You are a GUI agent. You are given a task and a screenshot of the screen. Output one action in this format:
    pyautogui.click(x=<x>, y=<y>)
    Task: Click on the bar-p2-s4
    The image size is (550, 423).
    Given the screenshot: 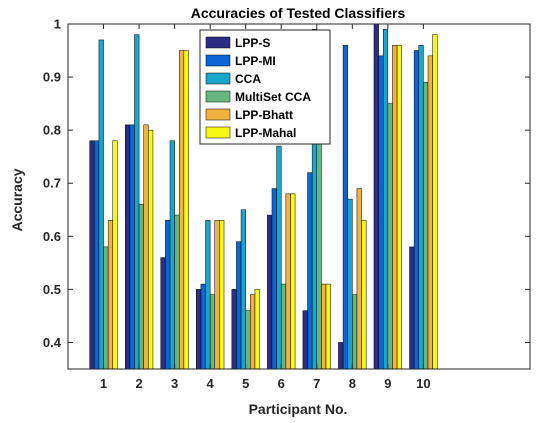 What is the action you would take?
    pyautogui.click(x=141, y=287)
    